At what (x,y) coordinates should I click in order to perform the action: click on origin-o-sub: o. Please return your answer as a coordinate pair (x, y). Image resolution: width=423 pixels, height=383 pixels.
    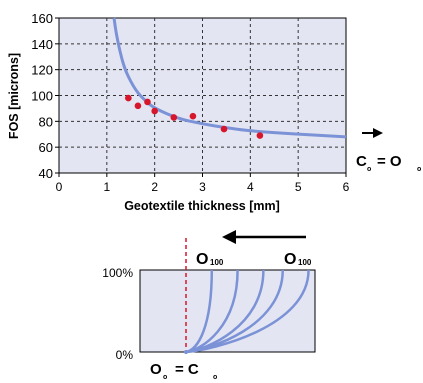
    Looking at the image, I should click on (165, 377).